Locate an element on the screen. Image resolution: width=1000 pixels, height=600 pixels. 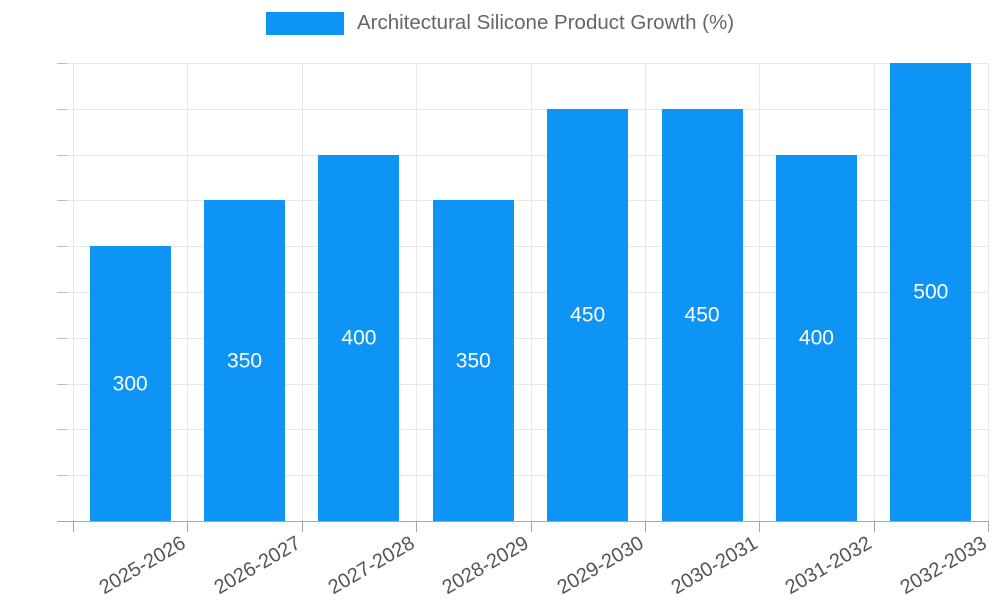
bar-value-label: 300 is located at coordinates (130, 384).